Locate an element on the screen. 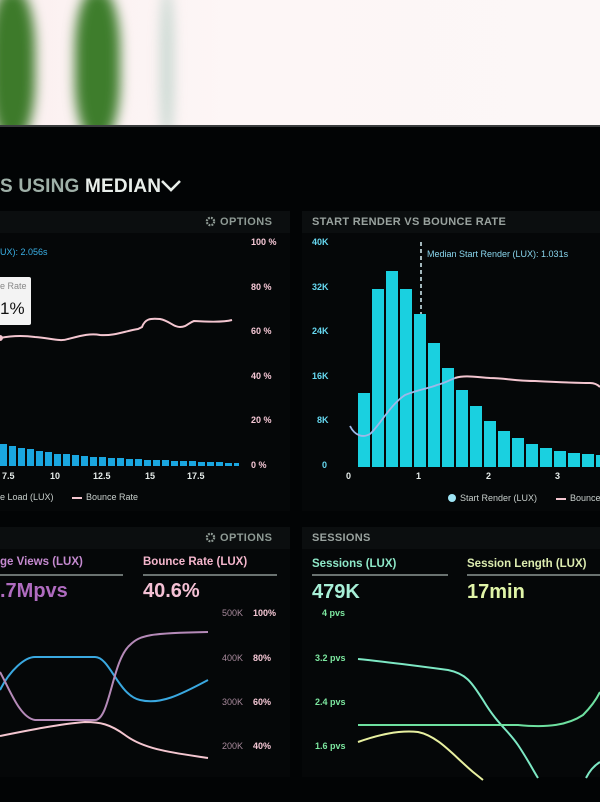 This screenshot has height=802, width=600. y-tick: 40 % is located at coordinates (261, 376).